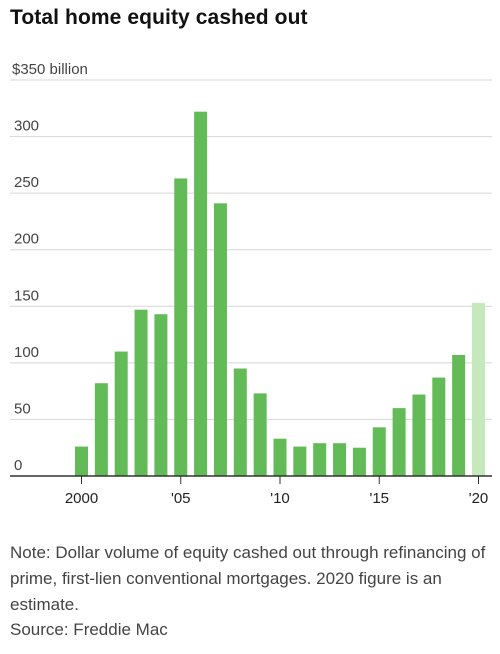 Image resolution: width=500 pixels, height=654 pixels. I want to click on x-axis-ticks, so click(280, 480).